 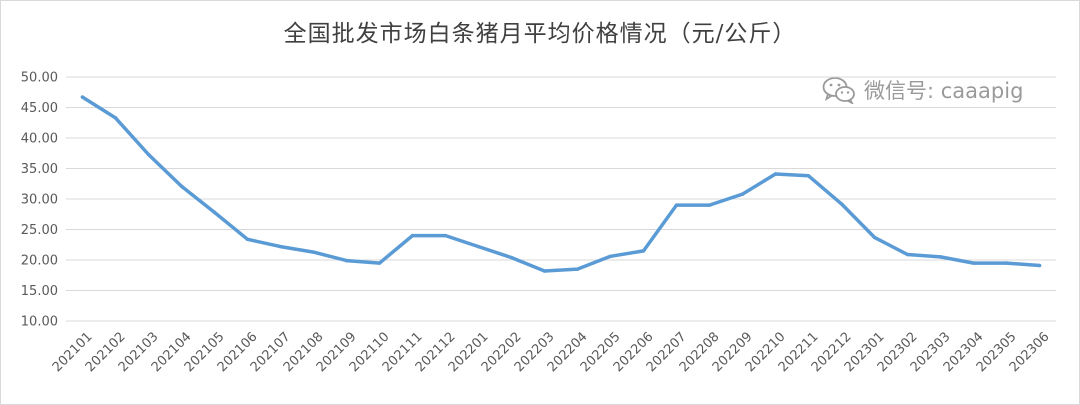 I want to click on watermark: 微信号: caaapig, so click(x=922, y=90).